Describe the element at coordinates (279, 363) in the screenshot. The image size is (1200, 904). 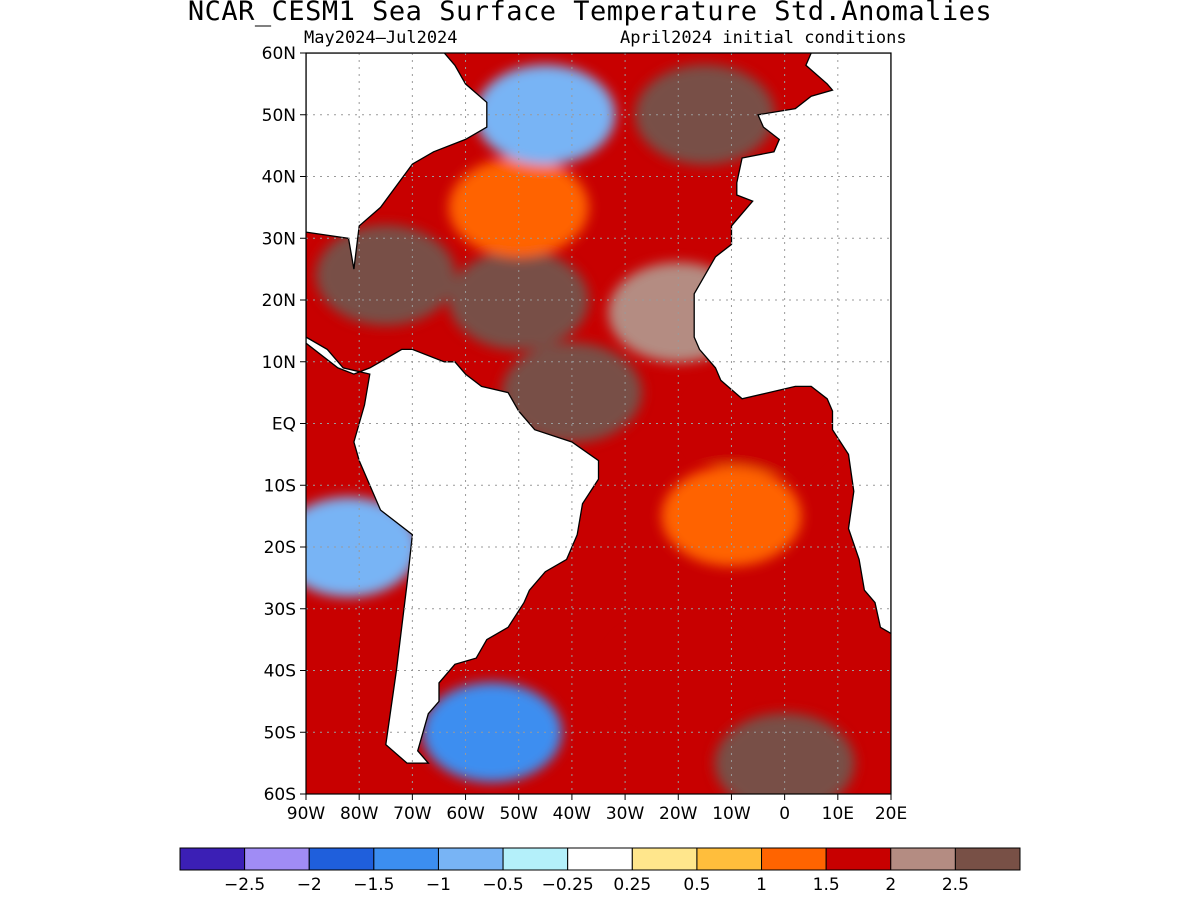
I see `lat-tick-label: 10N` at that location.